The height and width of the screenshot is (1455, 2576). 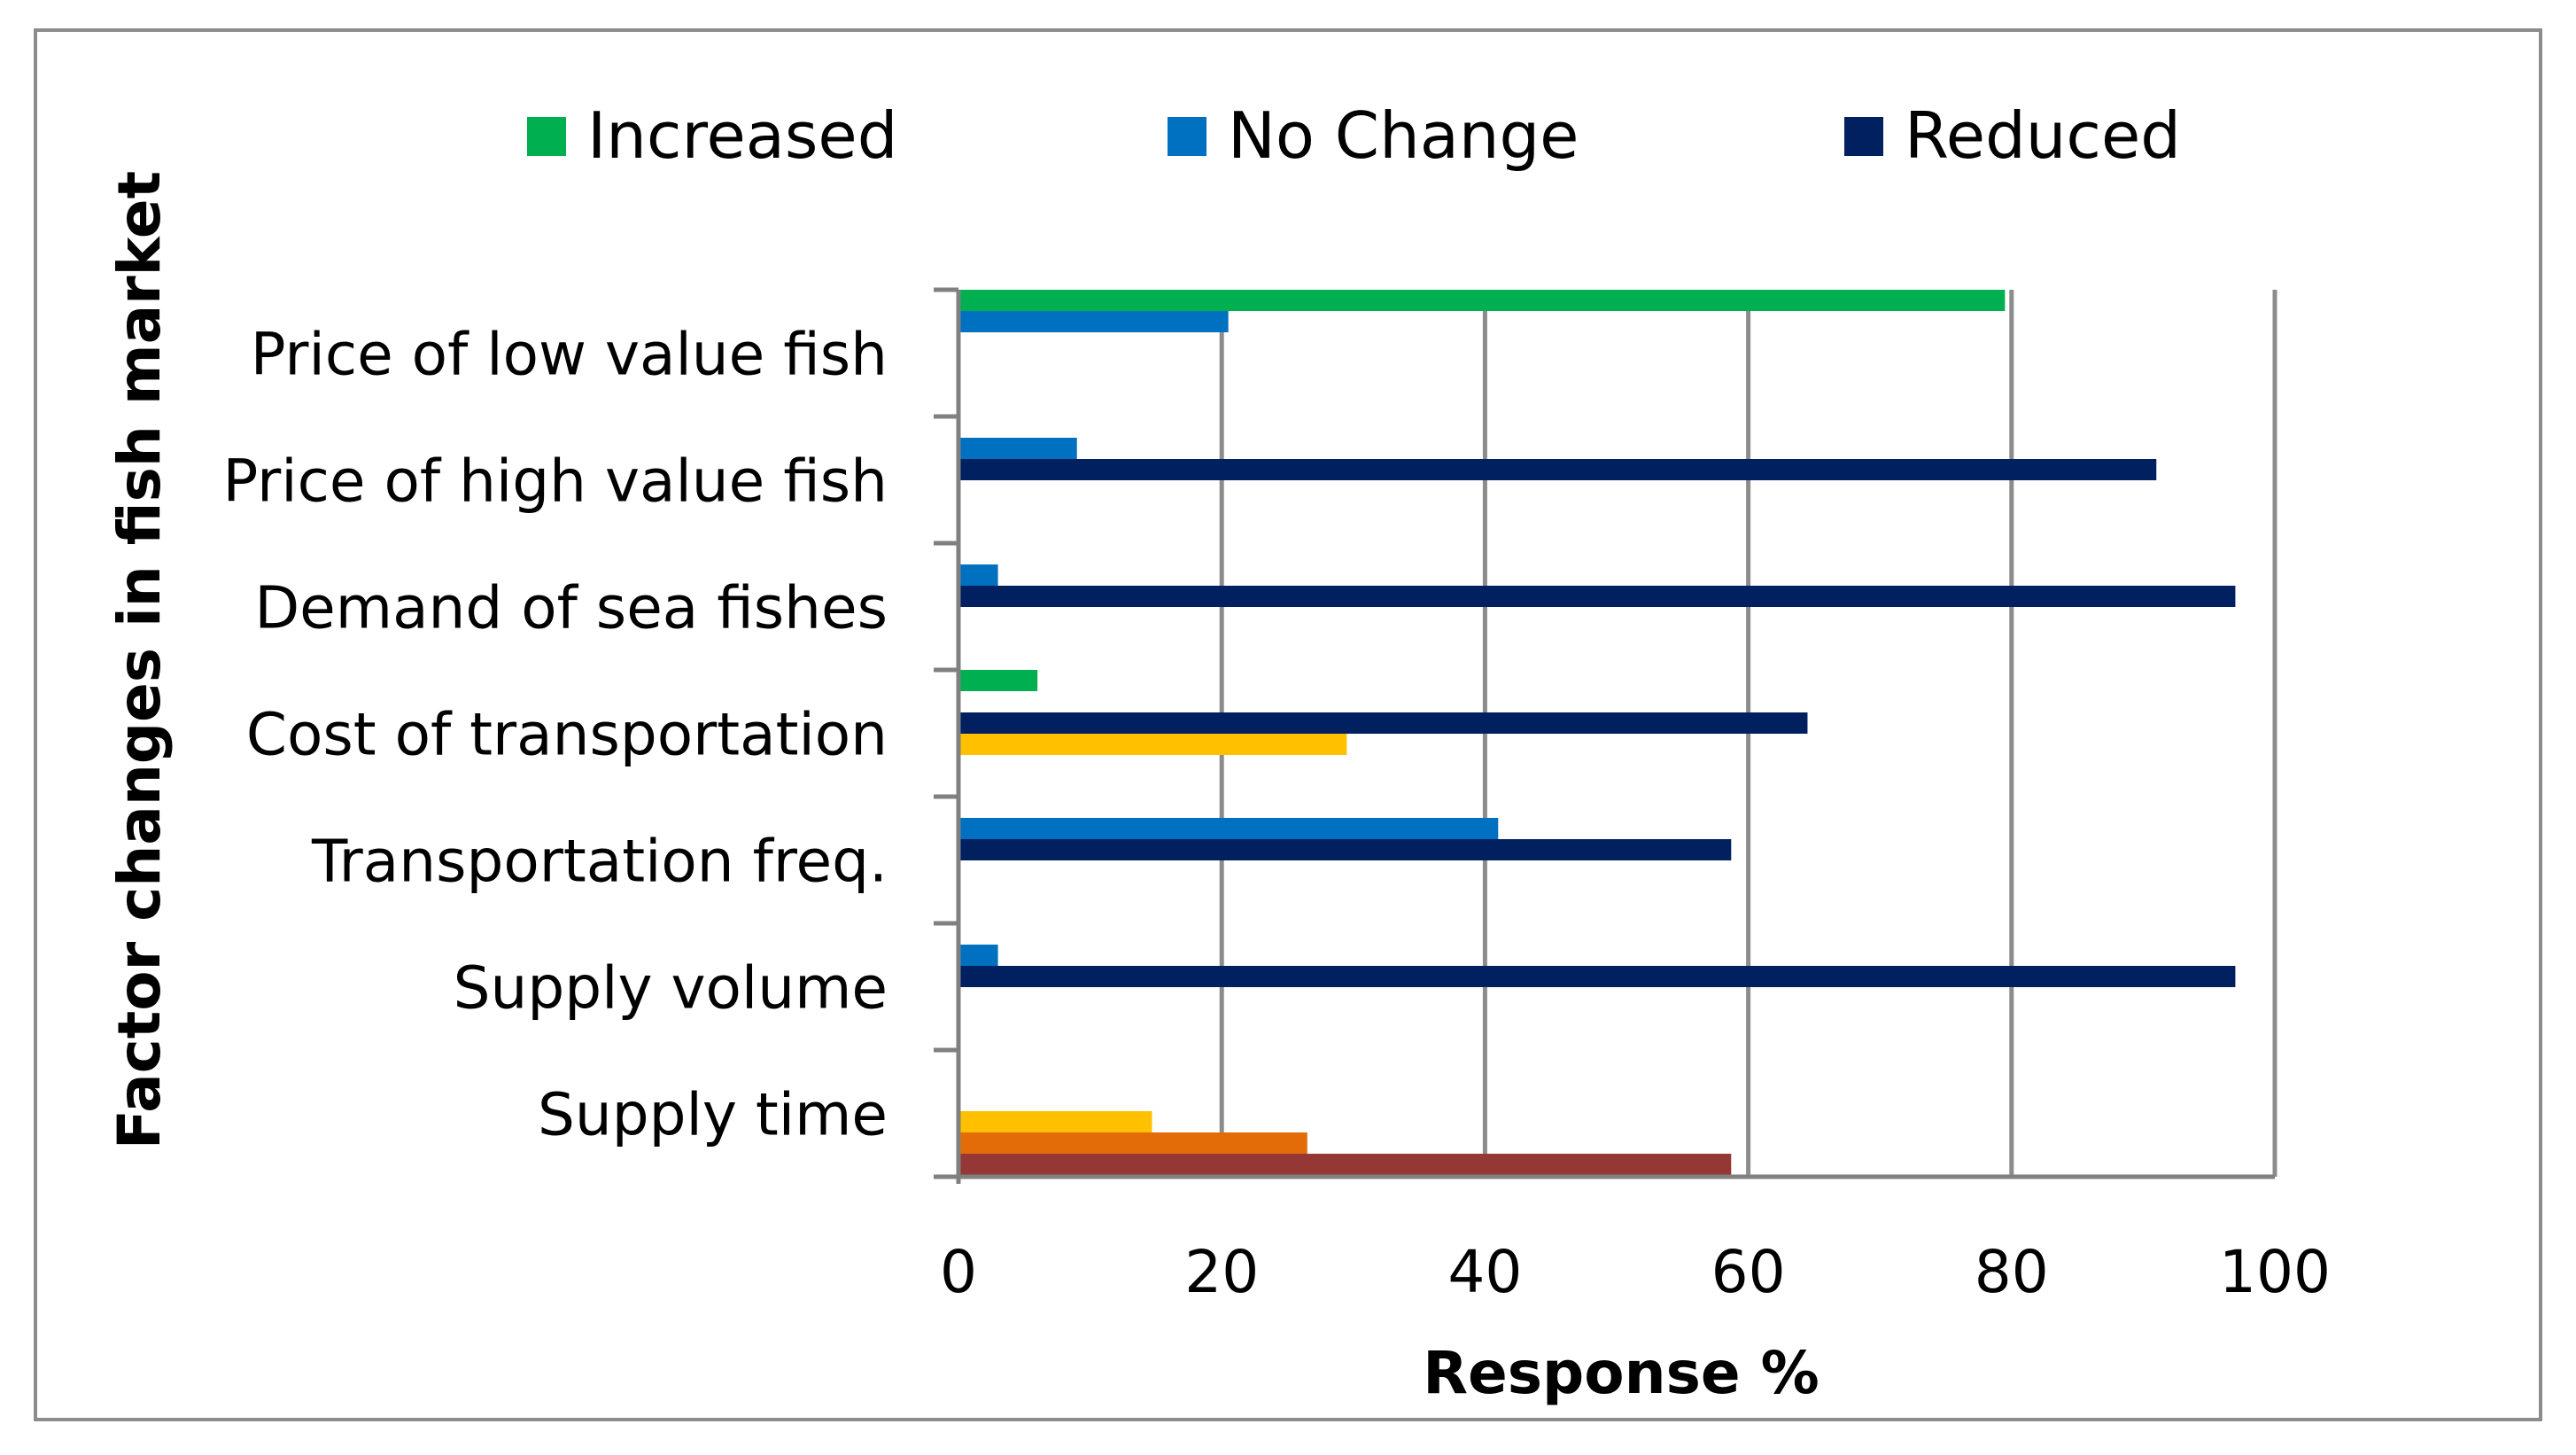 What do you see at coordinates (1748, 1272) in the screenshot?
I see `x-tick-label: 60` at bounding box center [1748, 1272].